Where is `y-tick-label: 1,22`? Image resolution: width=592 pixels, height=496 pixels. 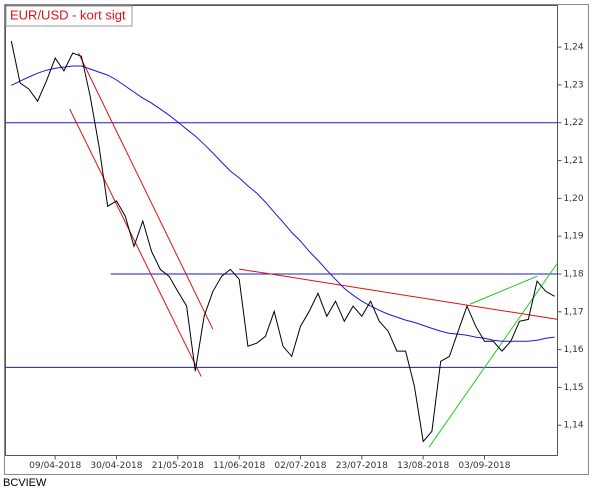
y-tick-label: 1,22 is located at coordinates (574, 123).